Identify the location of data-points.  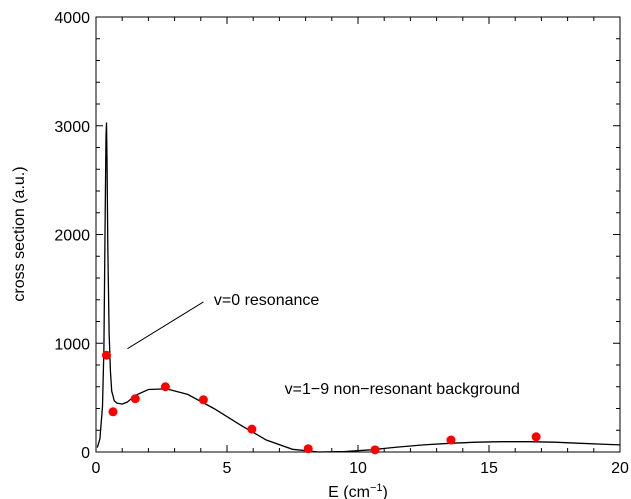
(321, 402).